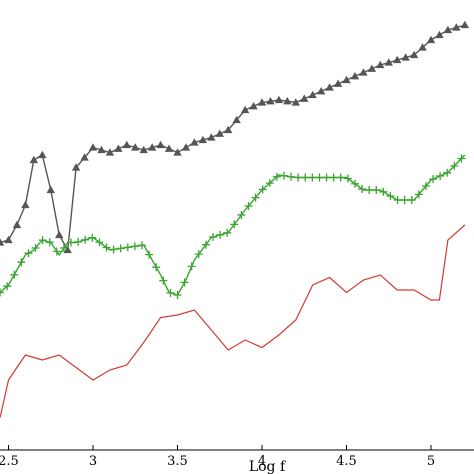  I want to click on x-tick-label: 5, so click(431, 461).